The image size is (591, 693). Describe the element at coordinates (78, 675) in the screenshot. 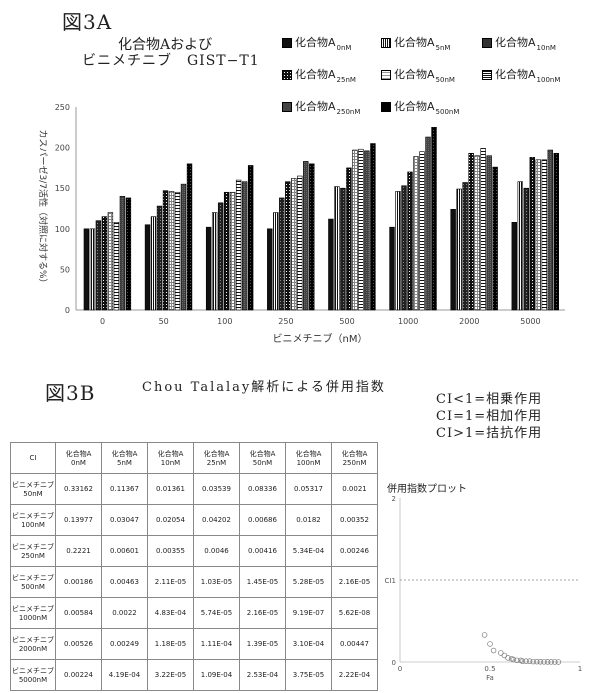

I see `table-cell: 0.00224` at that location.